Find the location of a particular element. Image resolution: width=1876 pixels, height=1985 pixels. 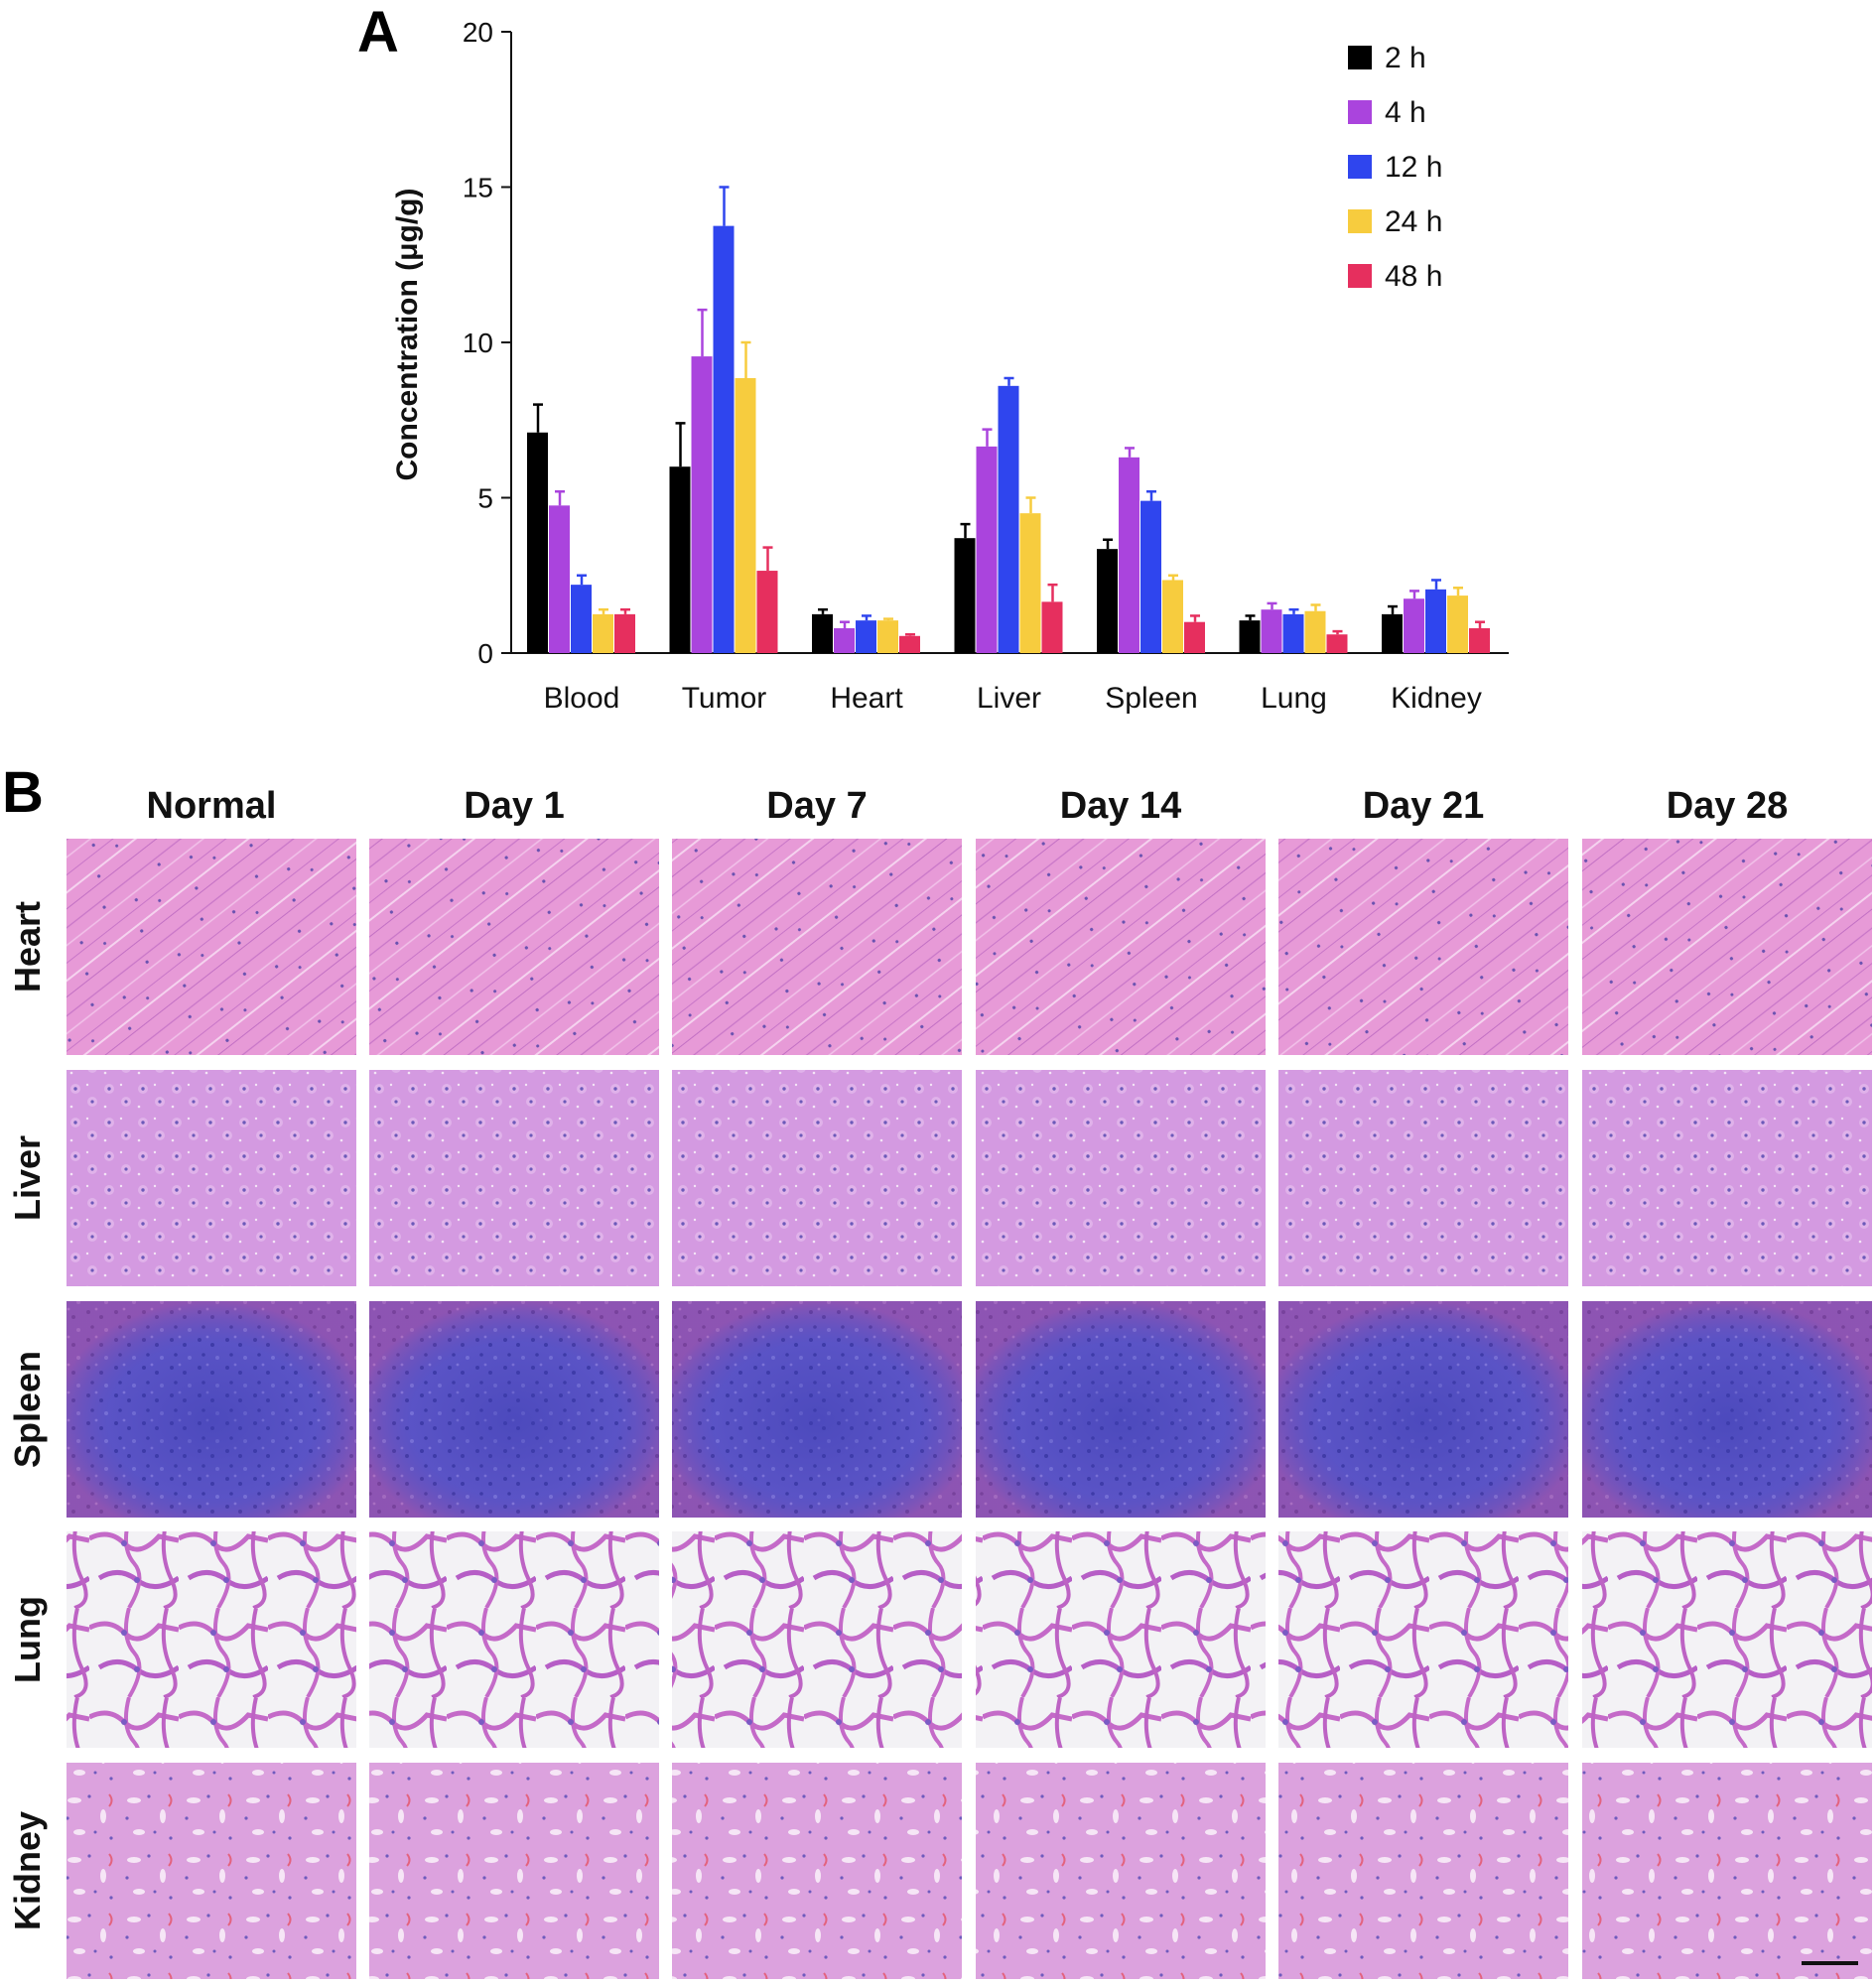

column-headers: Normal Day 1 Day 7 Day 14 Day 21 Day 28 is located at coordinates (968, 806).